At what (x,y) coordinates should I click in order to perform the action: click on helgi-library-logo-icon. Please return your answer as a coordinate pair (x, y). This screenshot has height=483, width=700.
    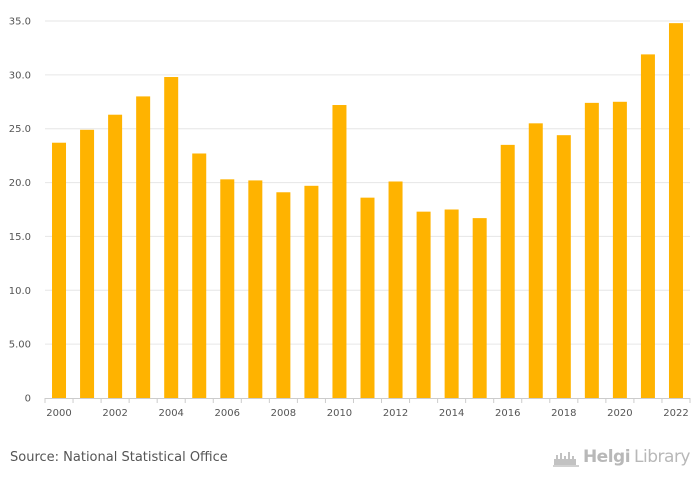
    Looking at the image, I should click on (565, 459).